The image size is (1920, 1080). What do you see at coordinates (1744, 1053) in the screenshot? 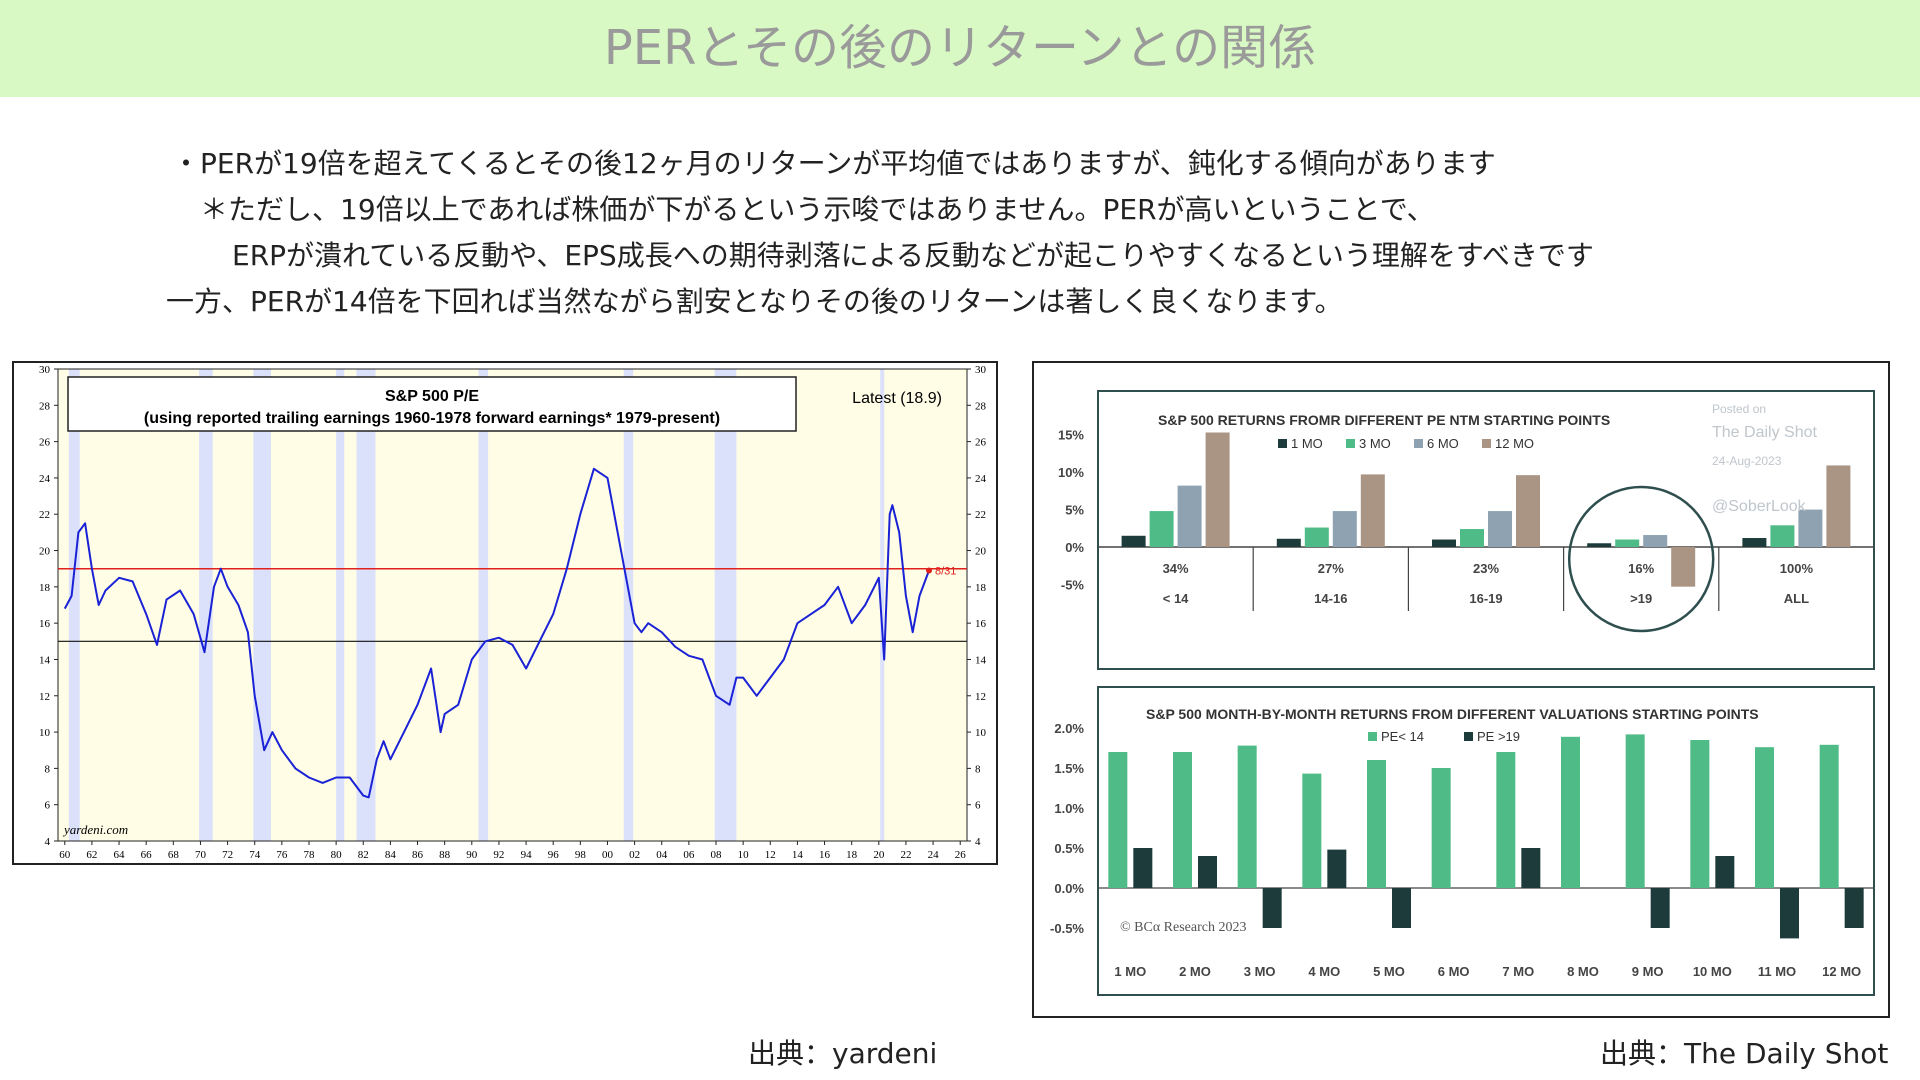
I see `source-right: 出典：The Daily Shot` at bounding box center [1744, 1053].